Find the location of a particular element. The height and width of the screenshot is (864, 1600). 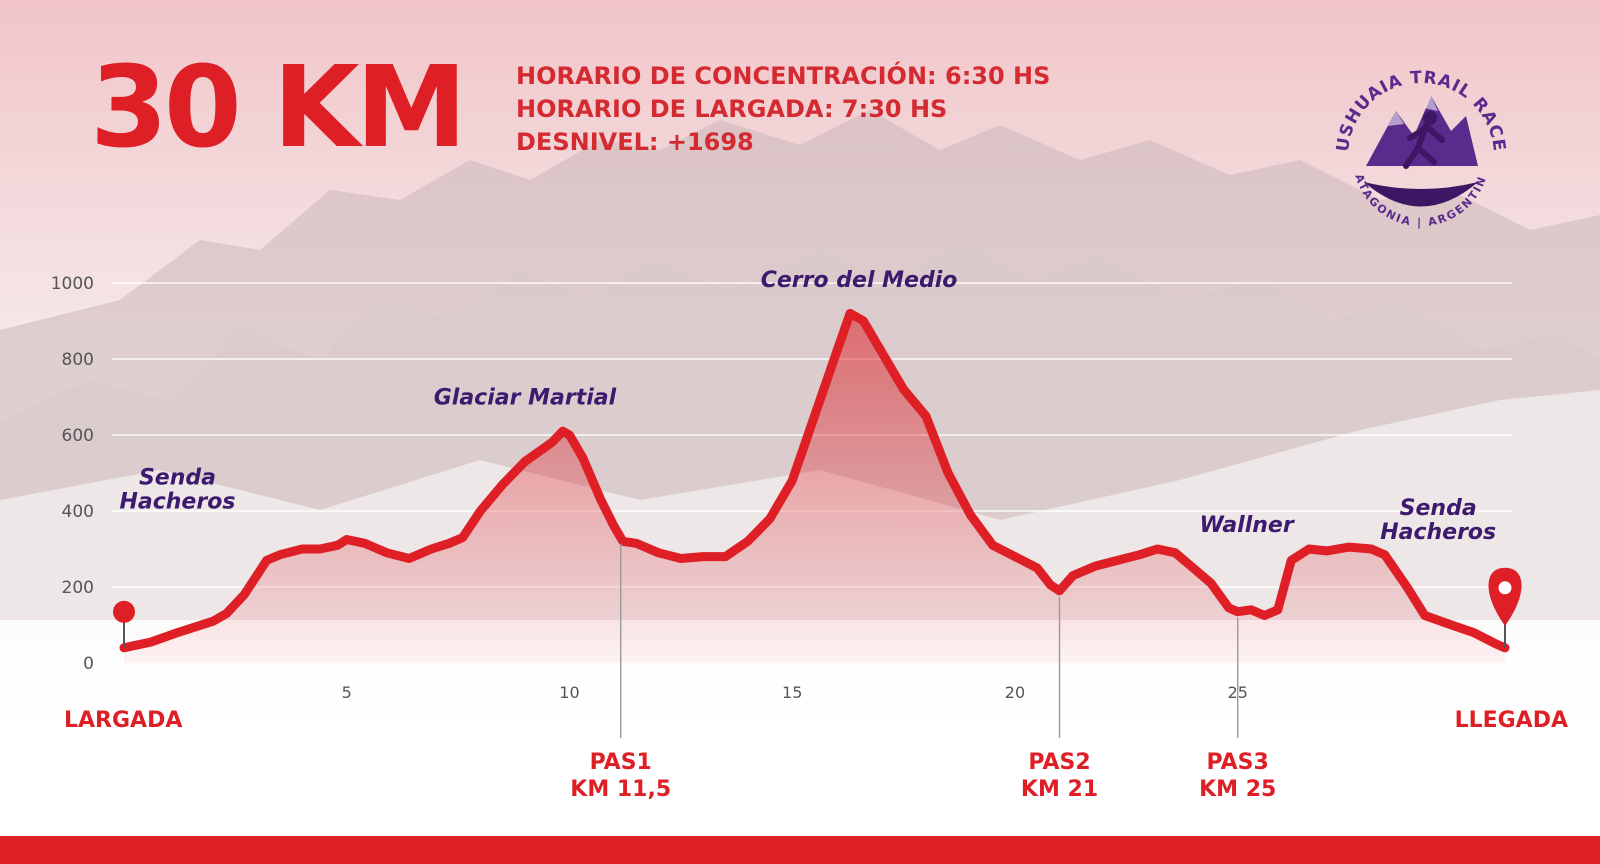

place-annotation-glaciar: Glaciar Martial is located at coordinates (525, 398).